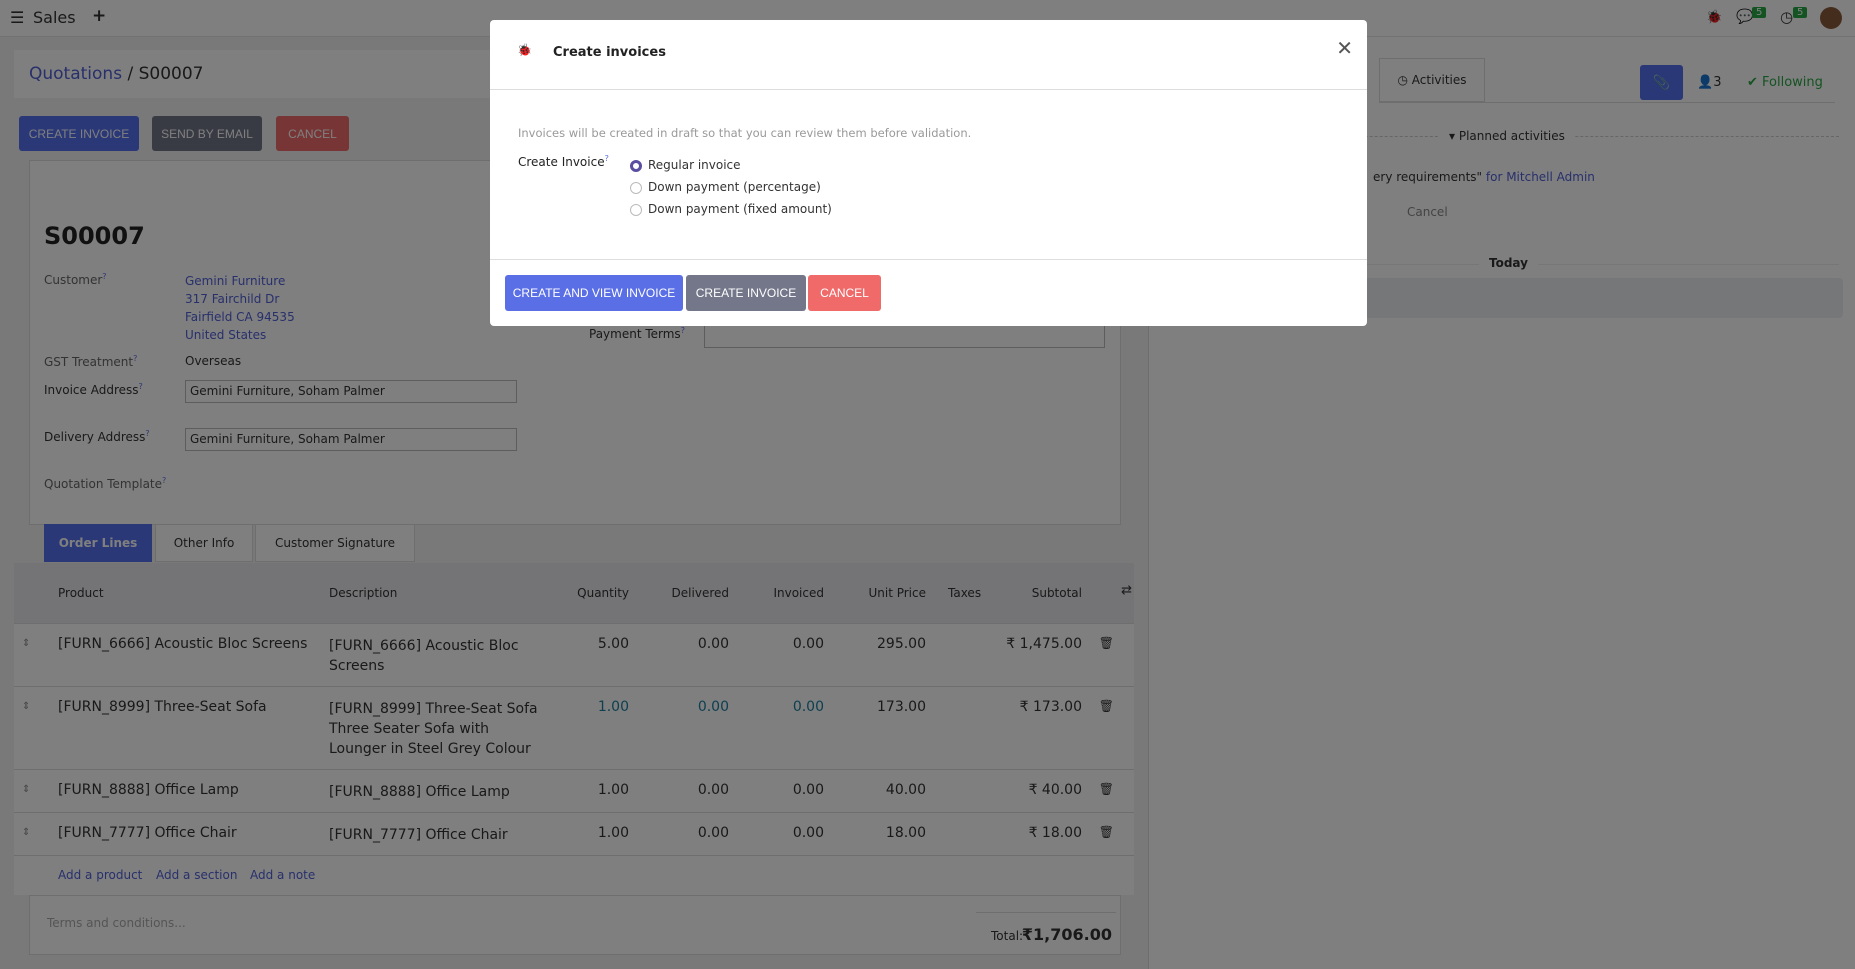 This screenshot has width=1855, height=969. Describe the element at coordinates (731, 165) in the screenshot. I see `radio-regular-invoice: Regular invoice` at that location.